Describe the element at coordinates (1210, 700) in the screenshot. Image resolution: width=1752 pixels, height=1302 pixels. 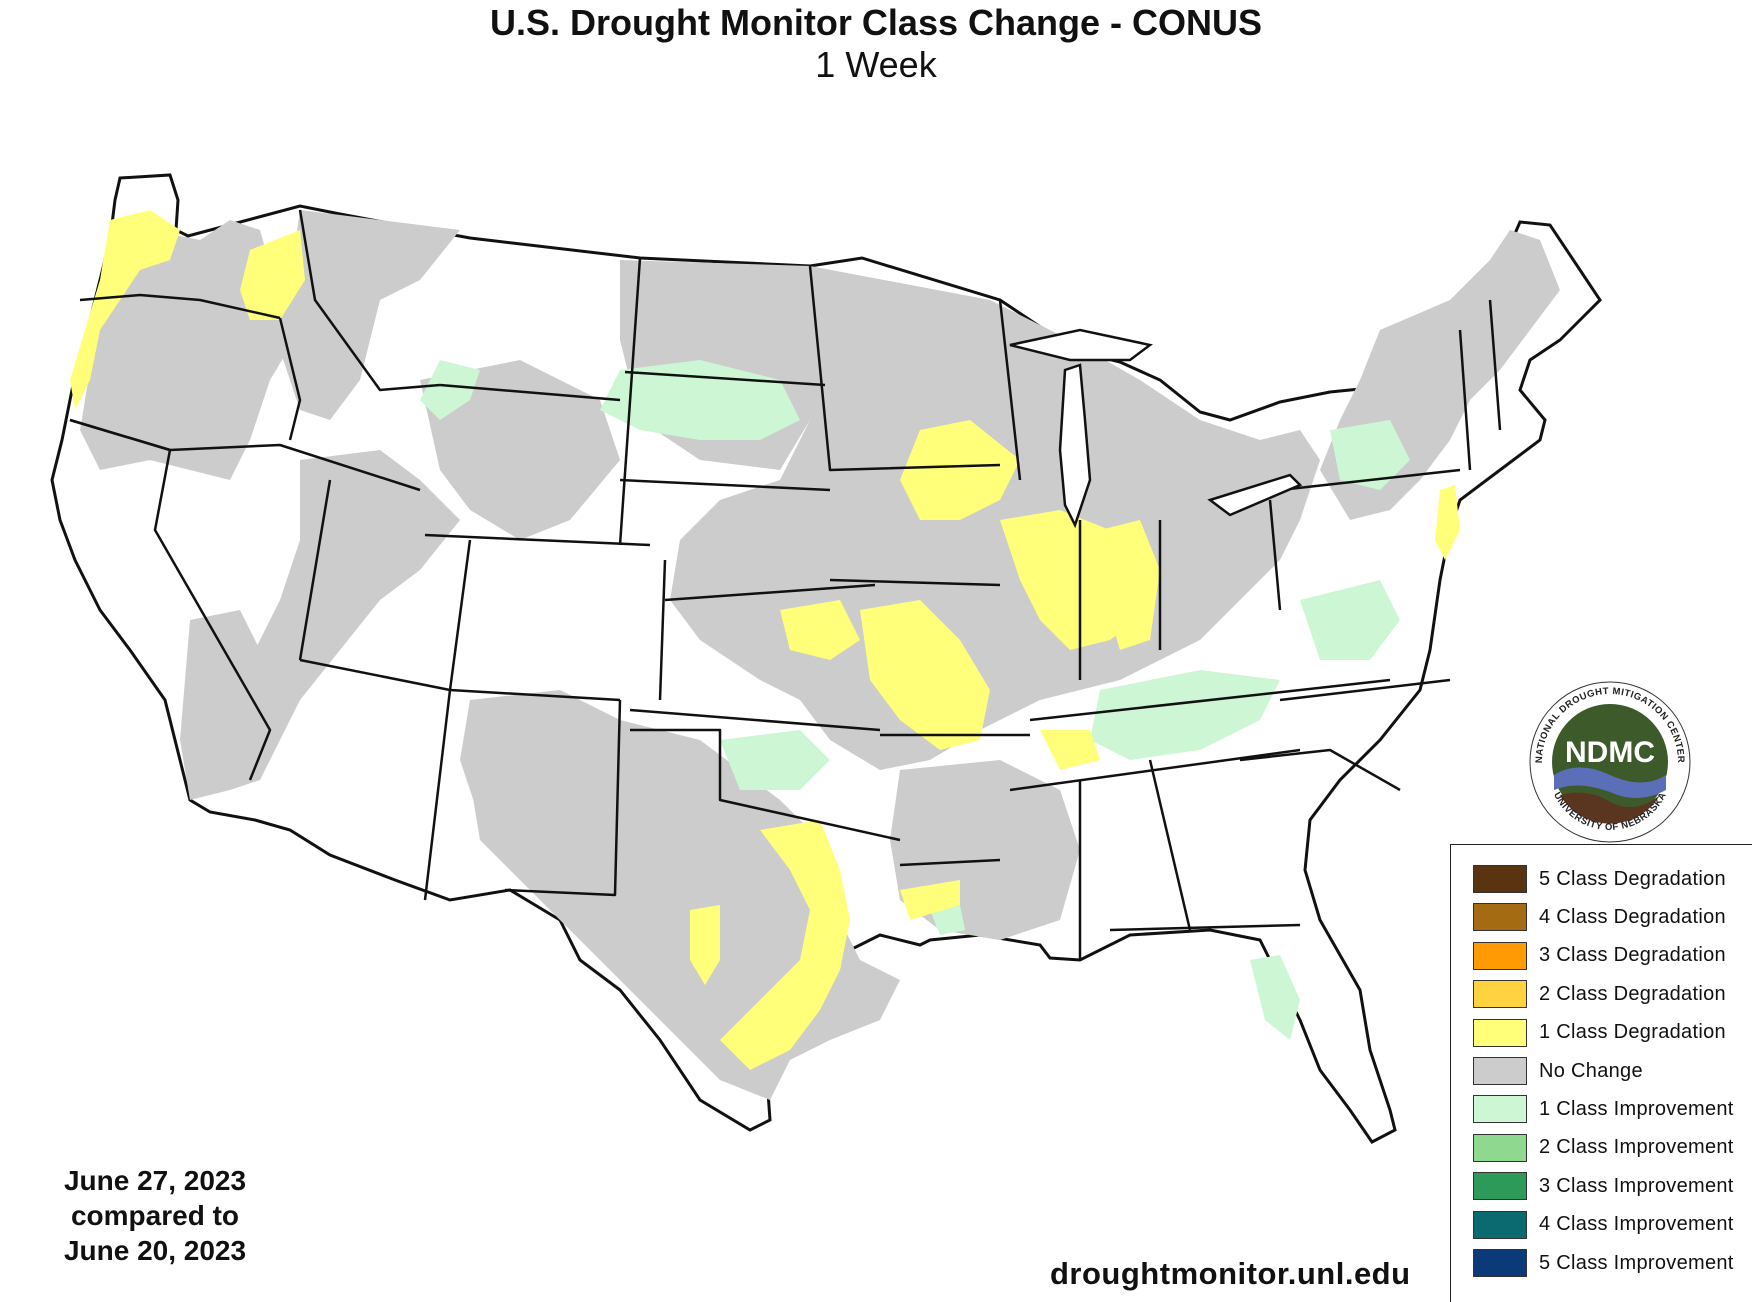
I see `border-tn-ky` at that location.